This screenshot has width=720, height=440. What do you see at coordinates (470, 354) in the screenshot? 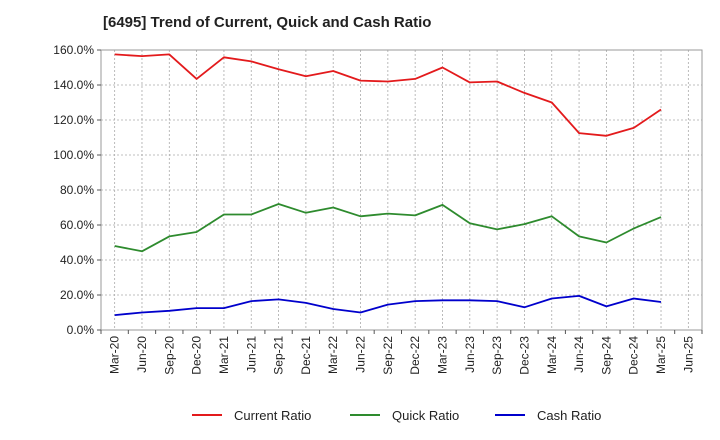
I see `x-tick-label: Jun-23` at bounding box center [470, 354].